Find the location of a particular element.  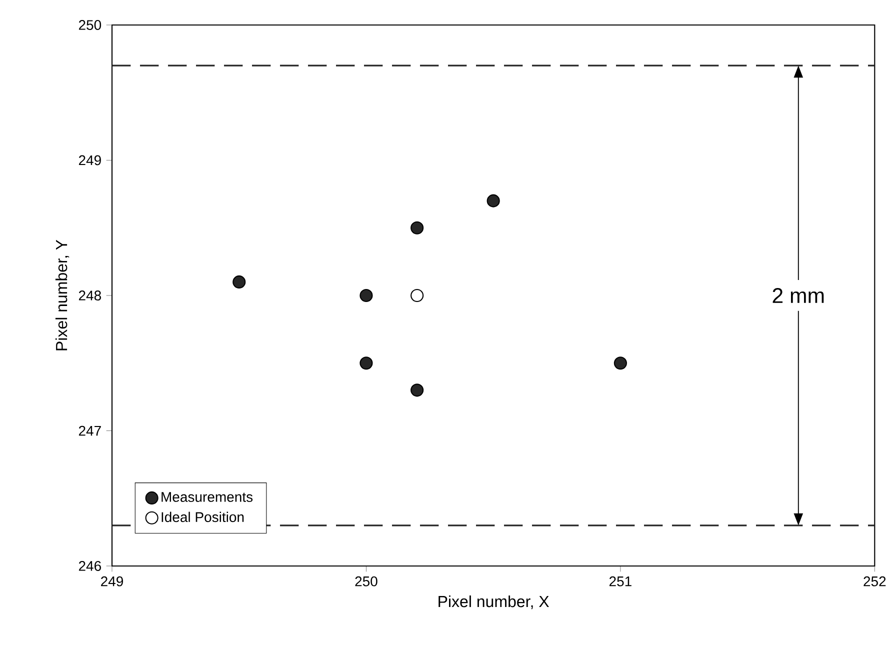

x-tick-label: 250 is located at coordinates (366, 581).